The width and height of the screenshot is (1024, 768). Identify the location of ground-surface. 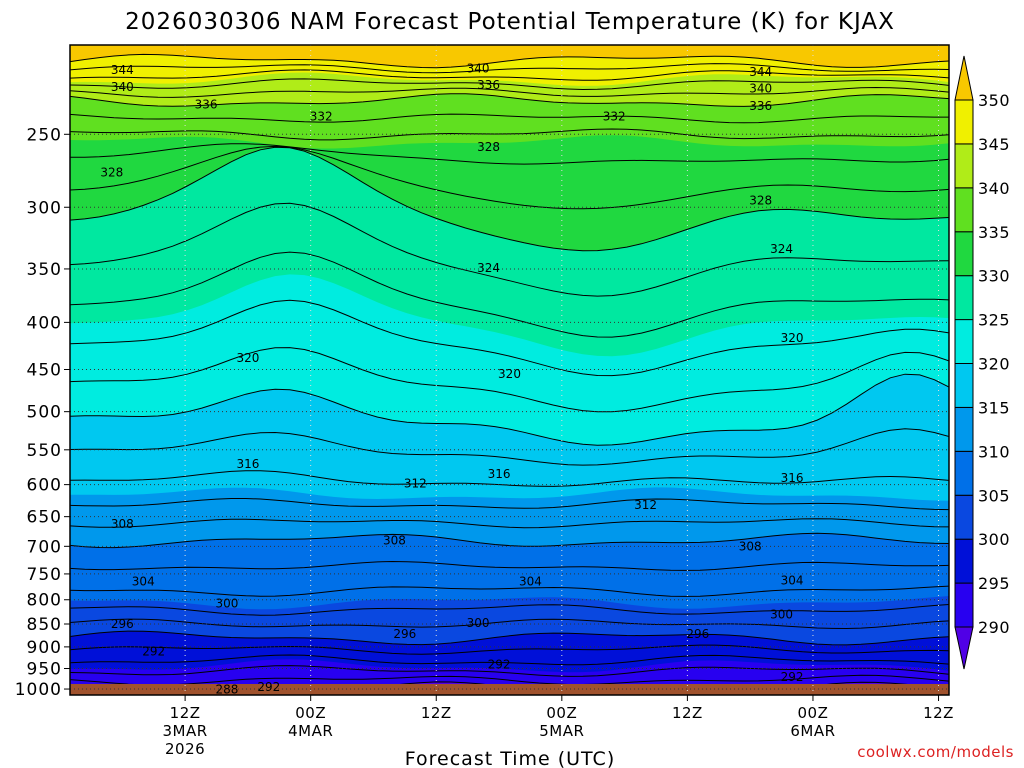
(509, 689).